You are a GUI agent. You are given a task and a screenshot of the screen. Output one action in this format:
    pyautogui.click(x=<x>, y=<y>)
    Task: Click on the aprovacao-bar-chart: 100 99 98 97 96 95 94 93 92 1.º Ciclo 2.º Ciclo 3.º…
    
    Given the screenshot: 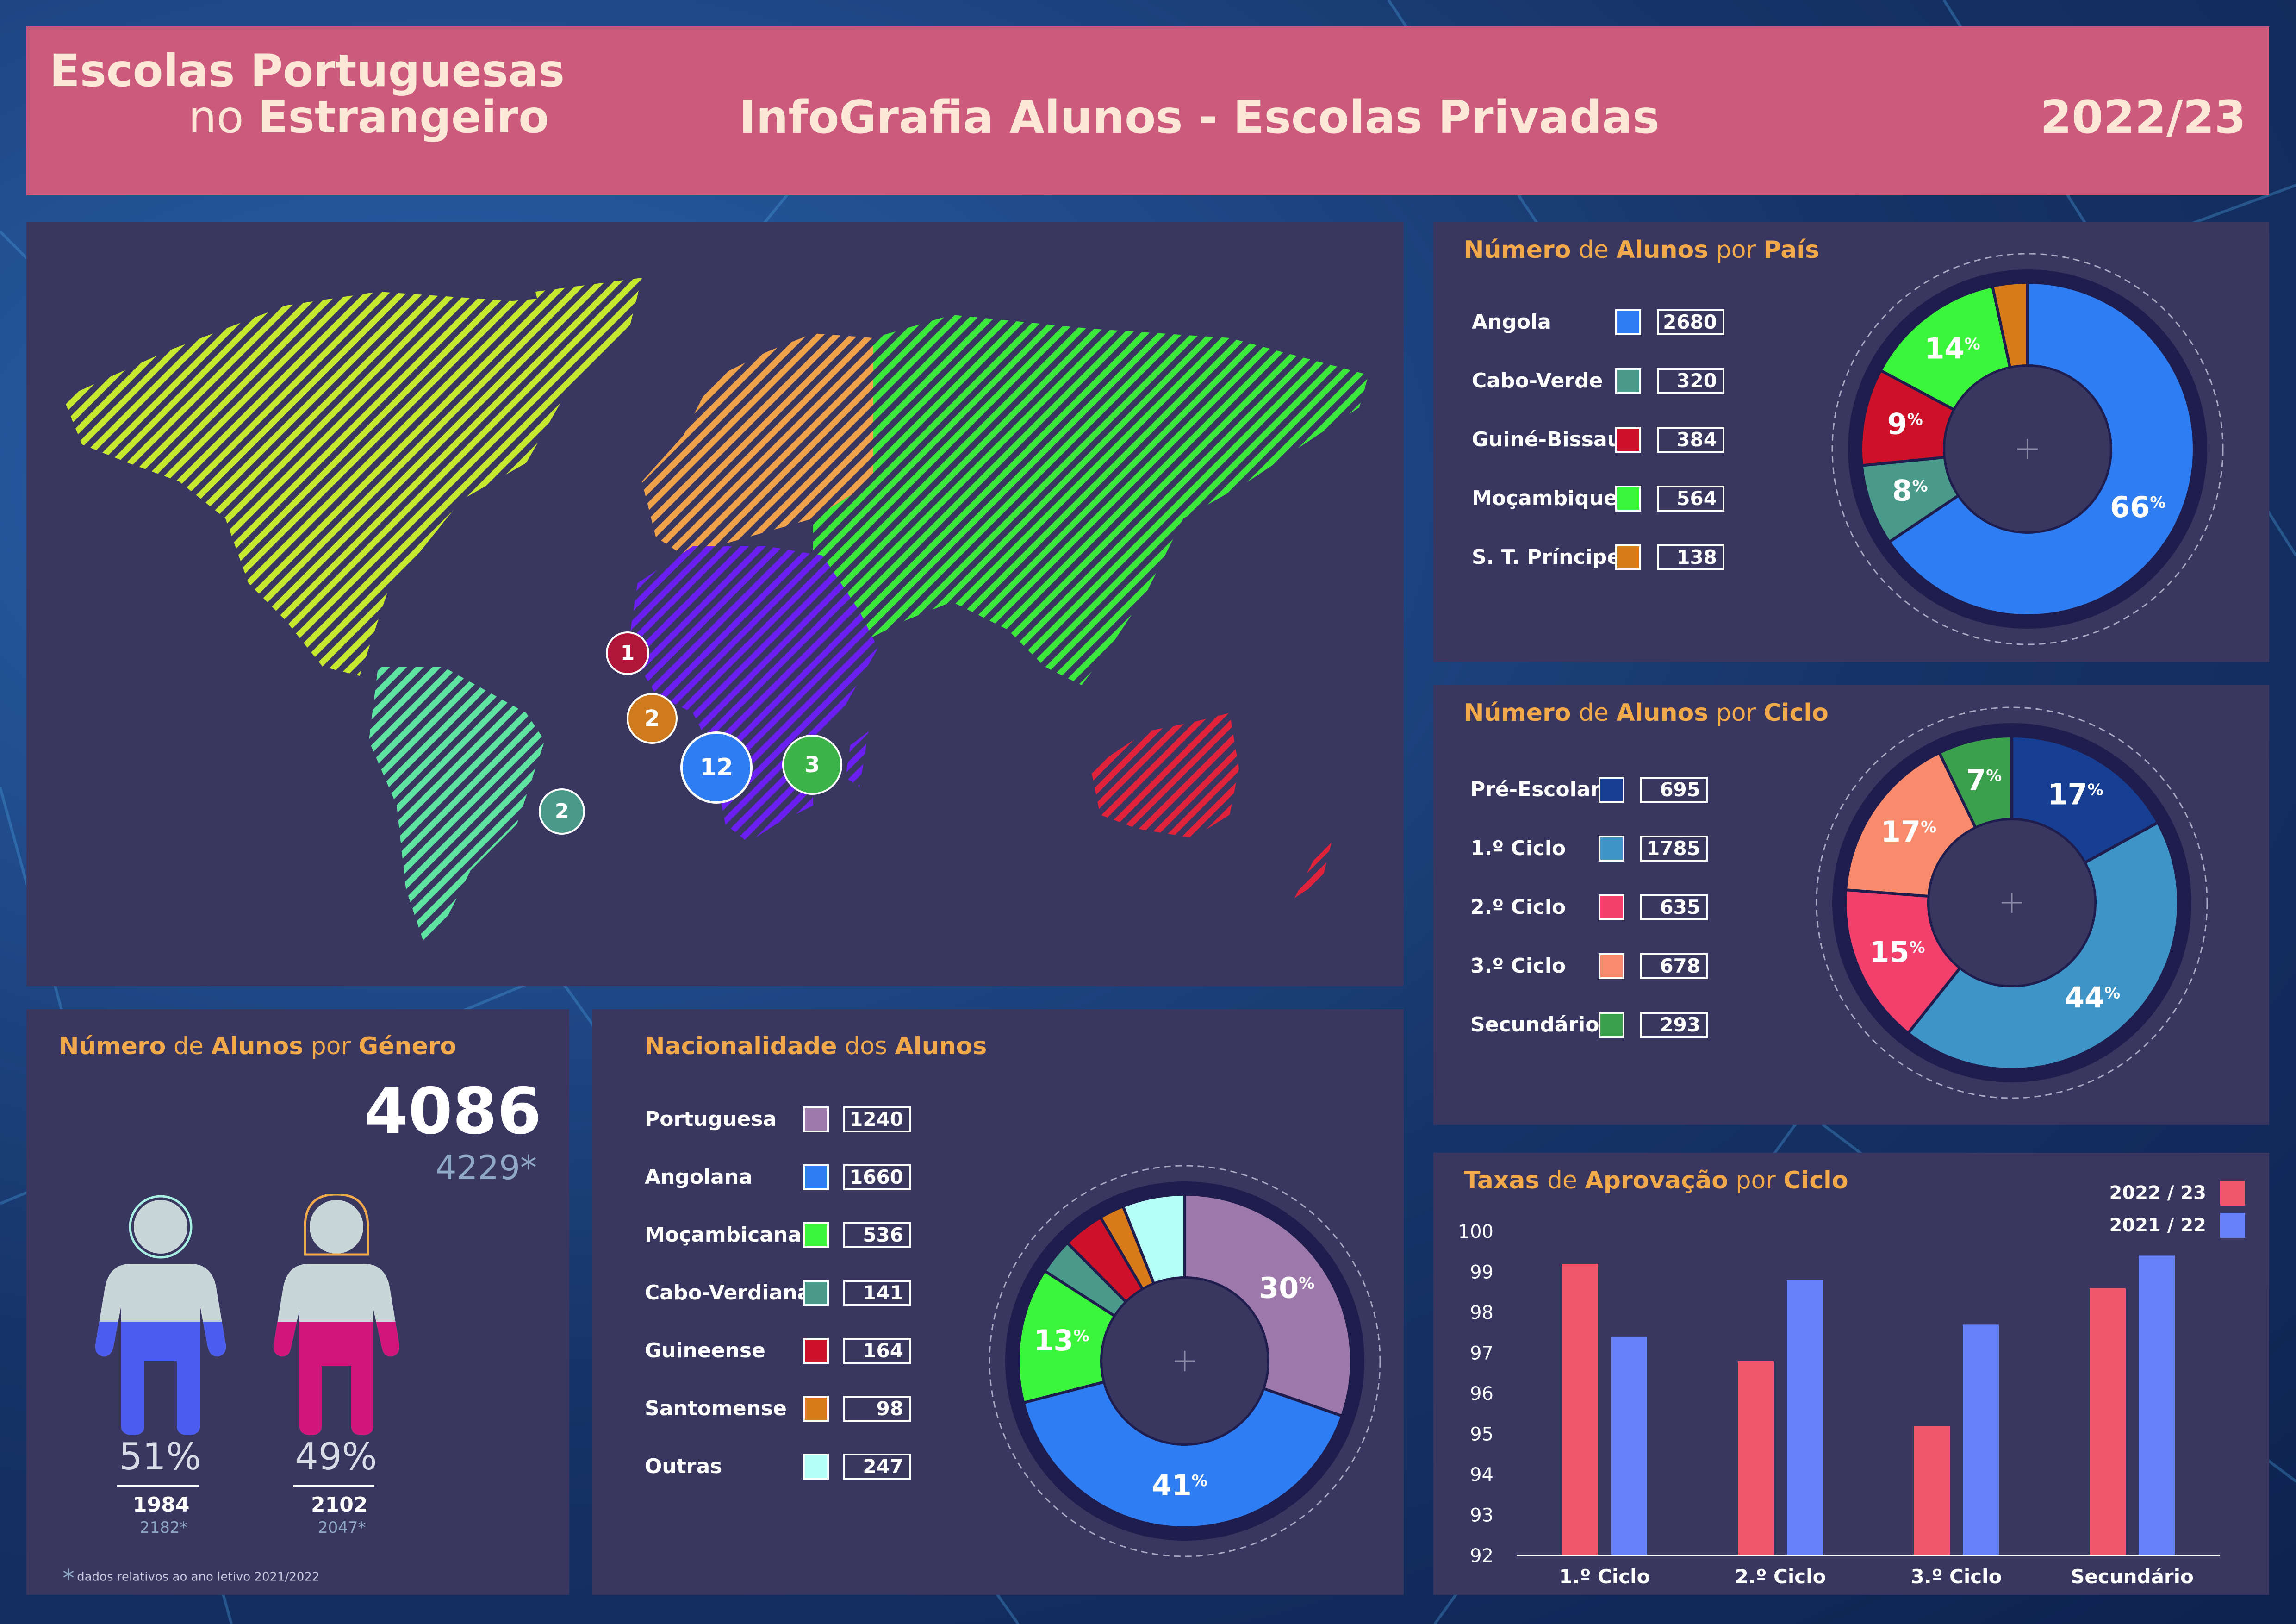 What is the action you would take?
    pyautogui.click(x=1851, y=1384)
    